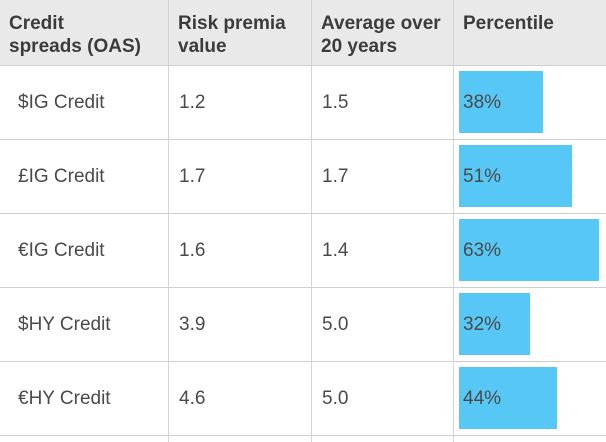  What do you see at coordinates (335, 250) in the screenshot?
I see `row-average-20-years: 1.4` at bounding box center [335, 250].